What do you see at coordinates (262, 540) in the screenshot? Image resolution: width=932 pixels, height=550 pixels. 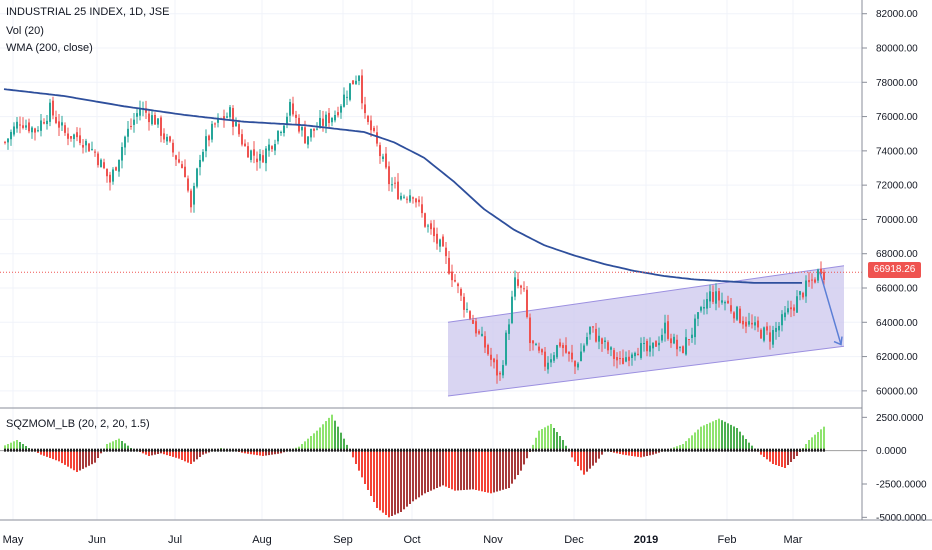 I see `time-tick-label: Aug` at bounding box center [262, 540].